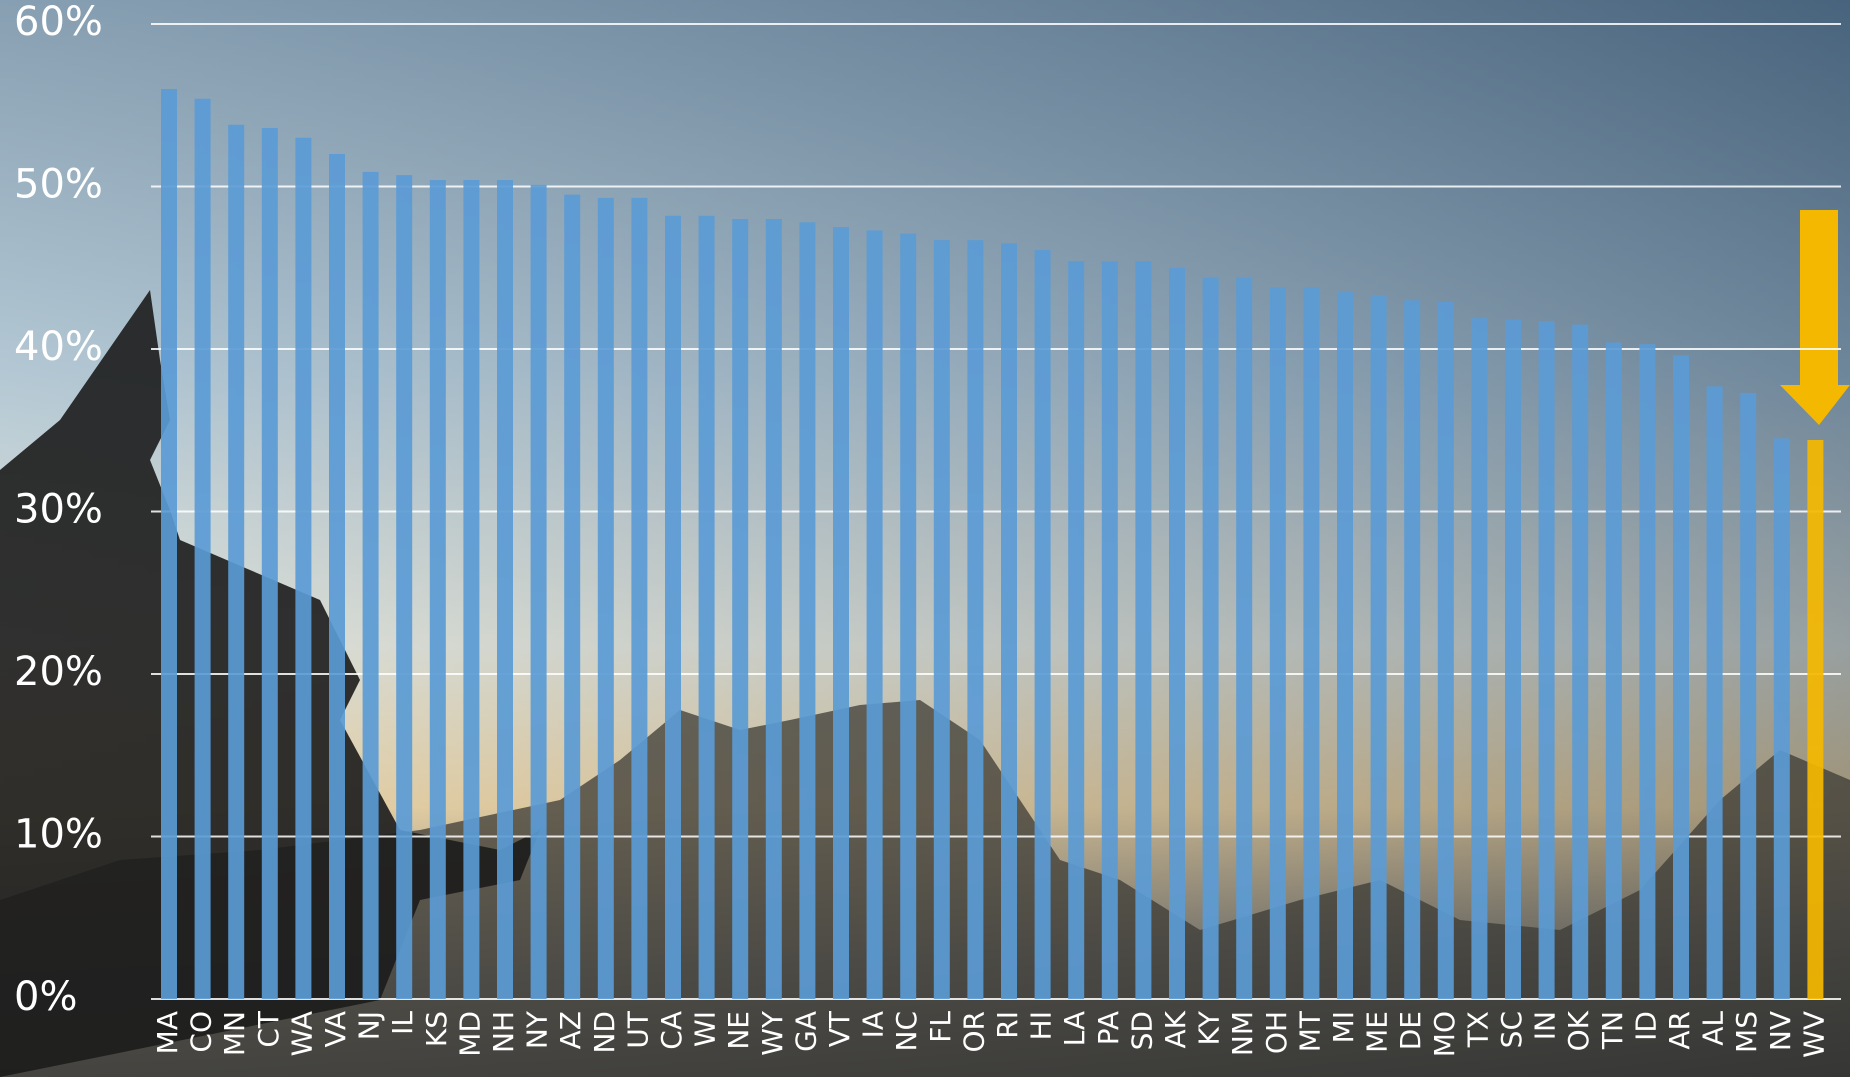 The width and height of the screenshot is (1850, 1077). Describe the element at coordinates (772, 1033) in the screenshot. I see `x-tick-label: WY` at that location.